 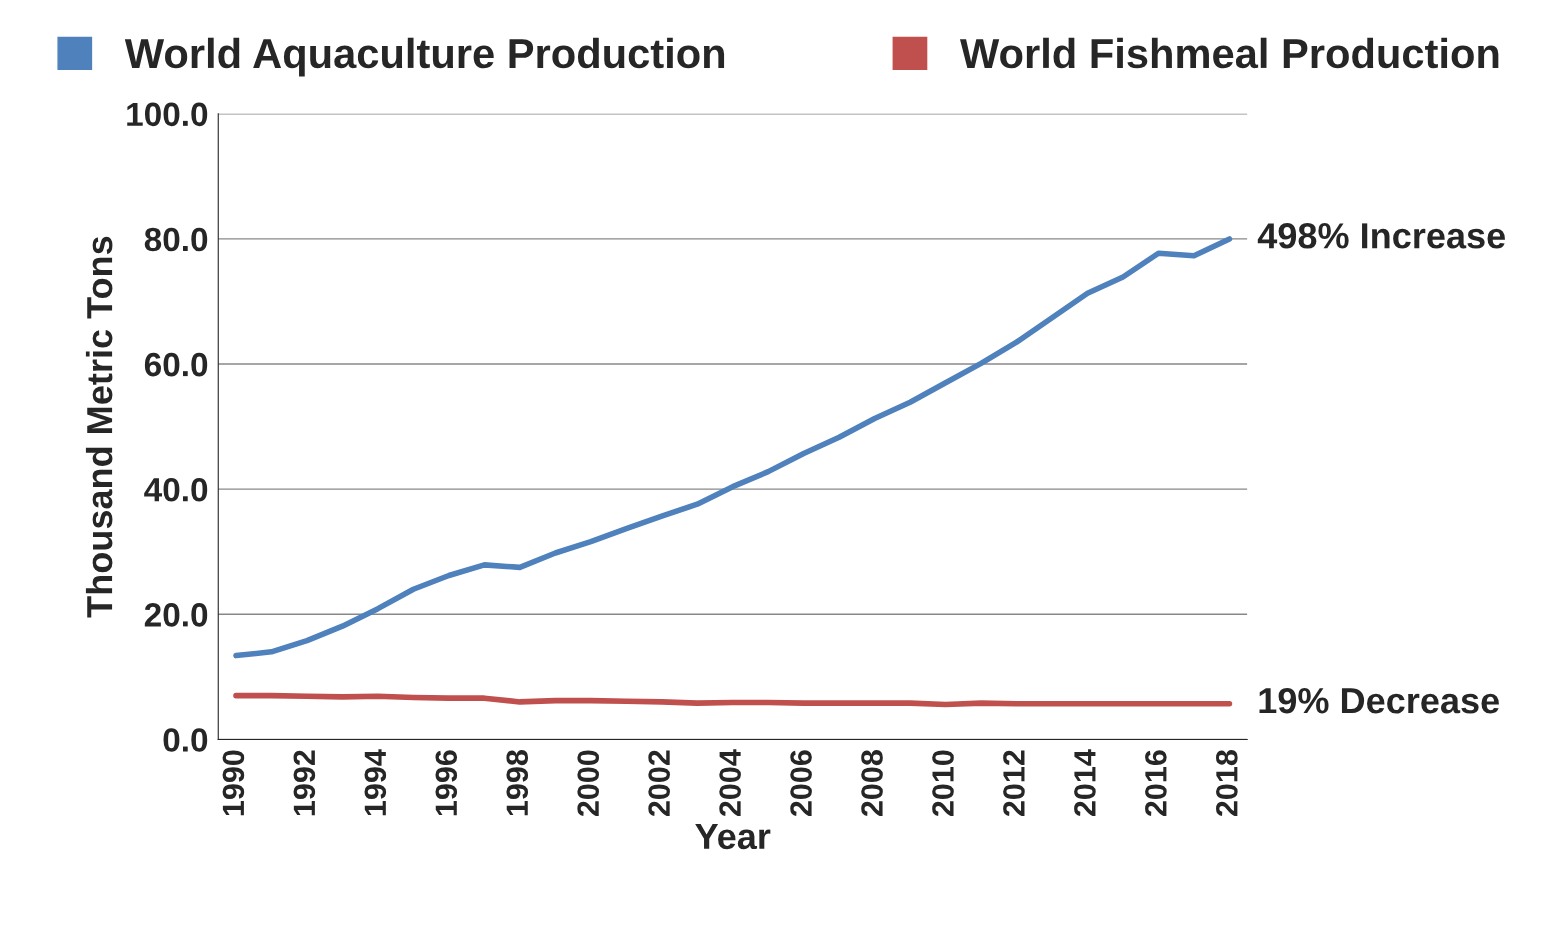 What do you see at coordinates (517, 783) in the screenshot?
I see `x-tick-label: 1998` at bounding box center [517, 783].